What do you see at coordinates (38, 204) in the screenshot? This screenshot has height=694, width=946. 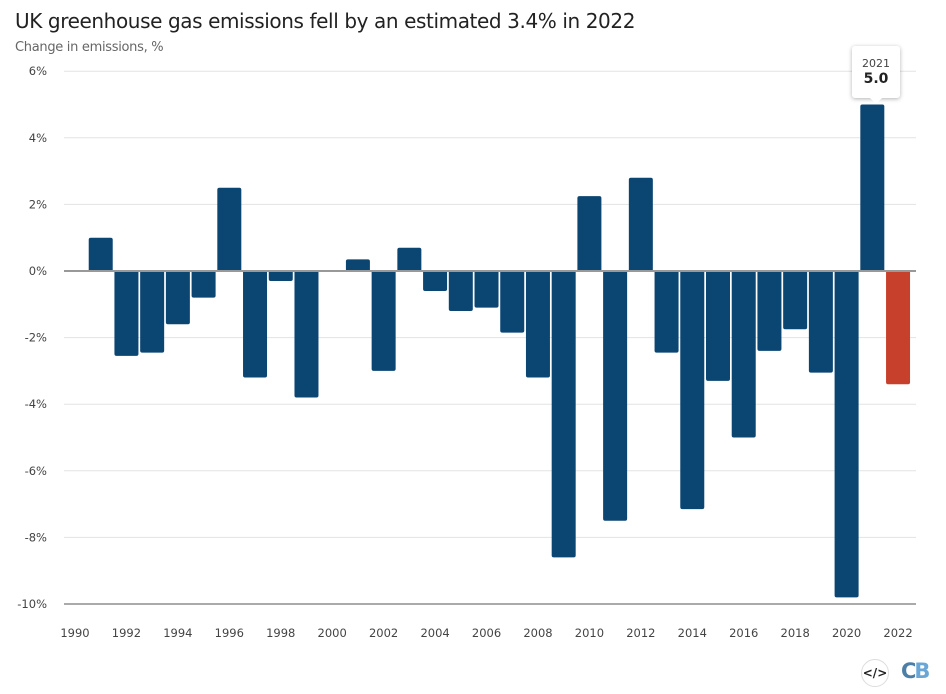 I see `y-tick-label: 2%` at bounding box center [38, 204].